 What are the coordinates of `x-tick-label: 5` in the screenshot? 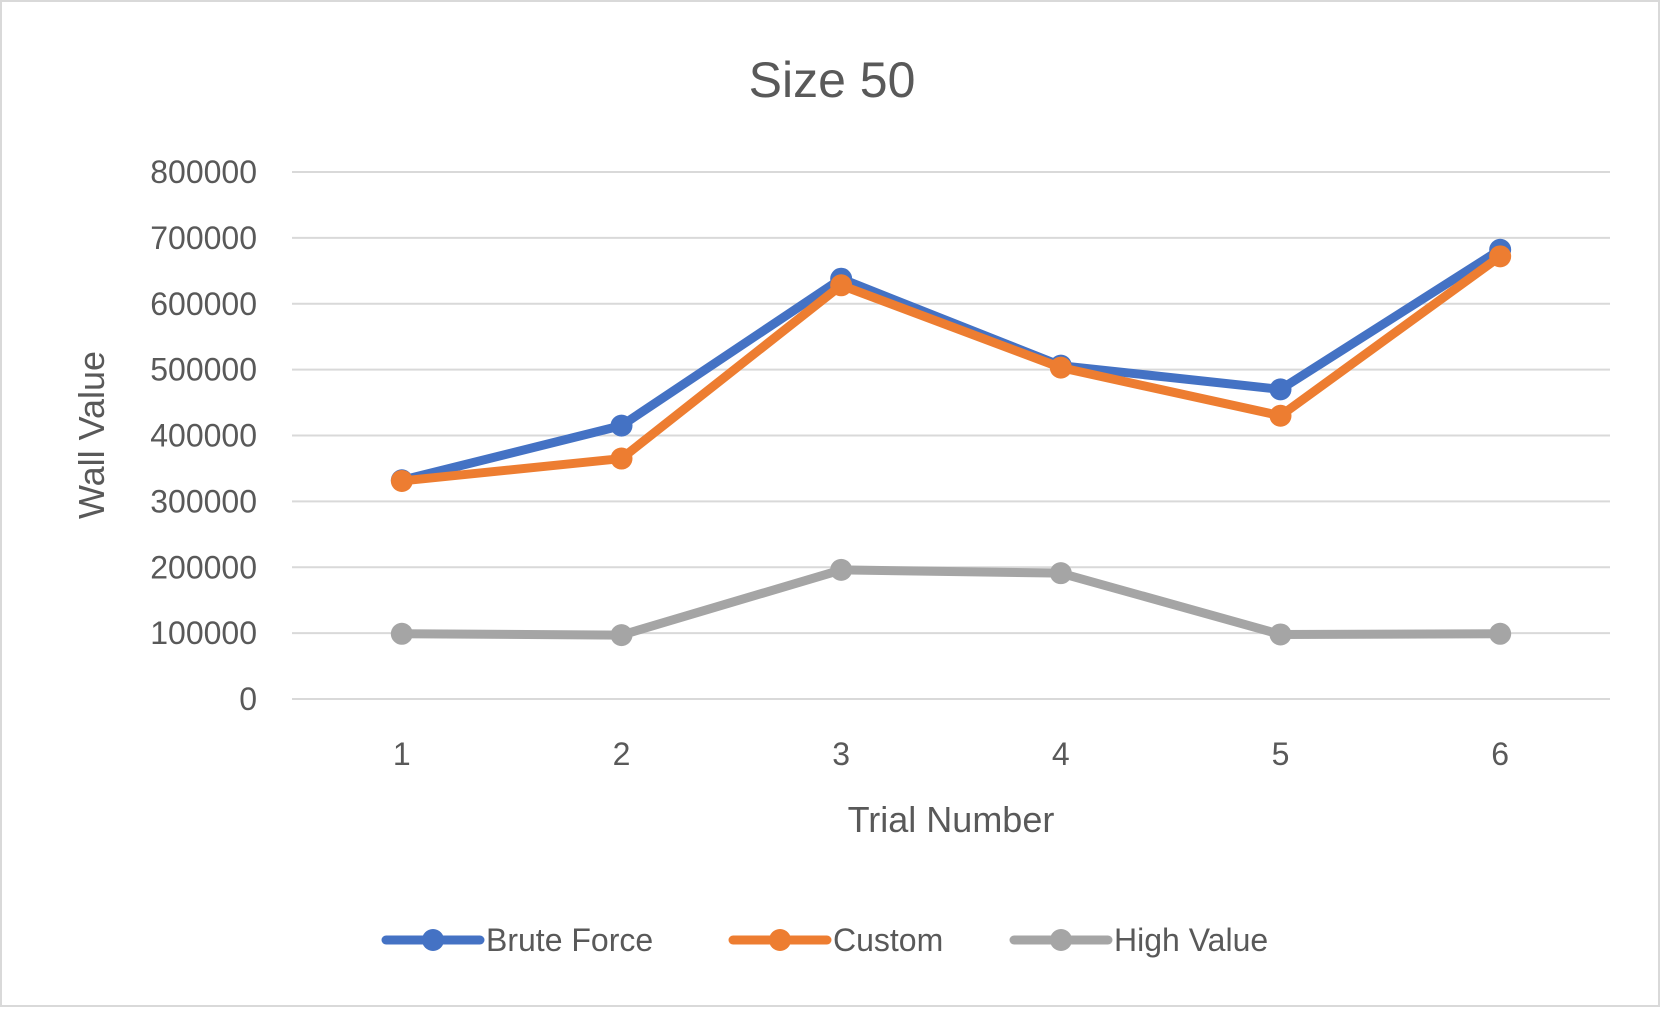 It's located at (1281, 754).